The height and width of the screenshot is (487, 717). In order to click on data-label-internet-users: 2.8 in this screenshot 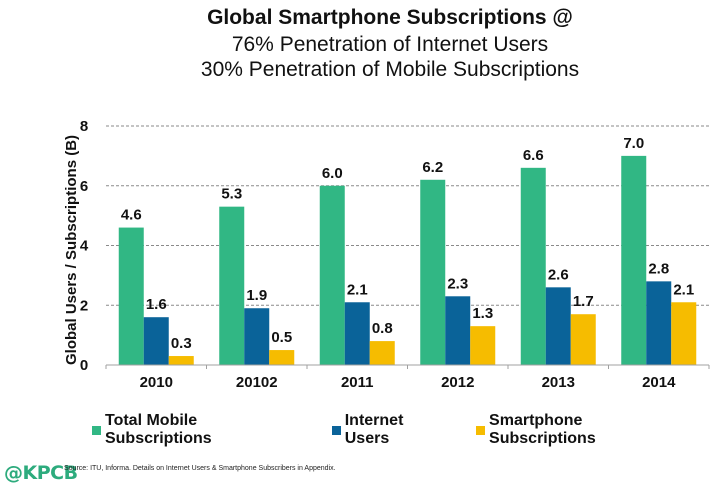, I will do `click(658, 268)`.